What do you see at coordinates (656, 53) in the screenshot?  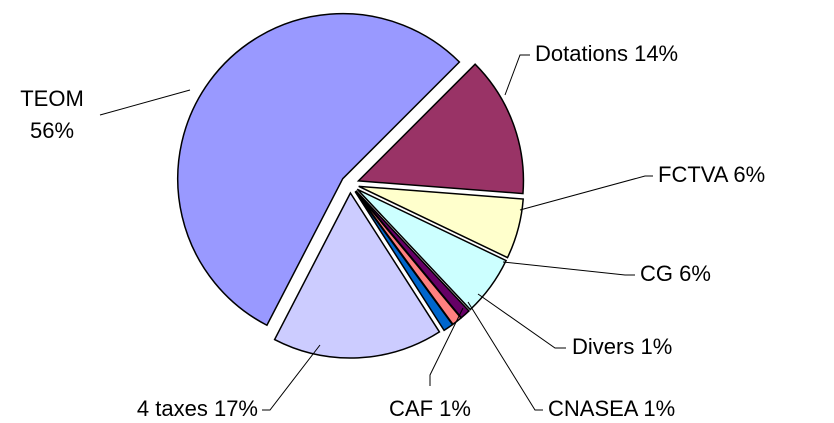 I see `value-label: 14%` at bounding box center [656, 53].